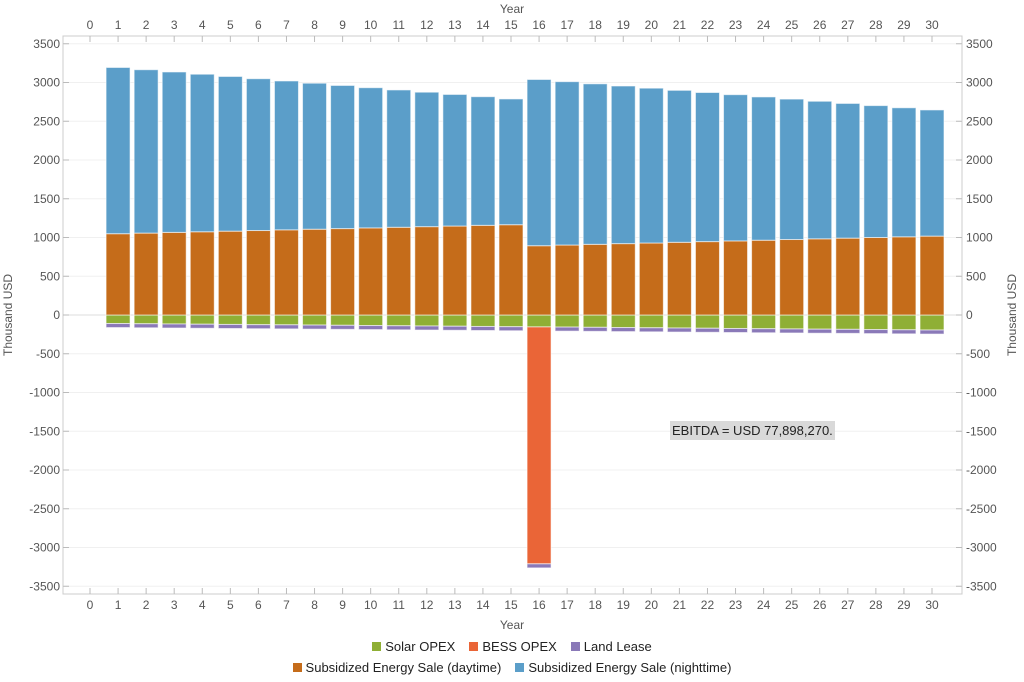 The image size is (1024, 682). I want to click on x-tick-label-top: 0, so click(90, 25).